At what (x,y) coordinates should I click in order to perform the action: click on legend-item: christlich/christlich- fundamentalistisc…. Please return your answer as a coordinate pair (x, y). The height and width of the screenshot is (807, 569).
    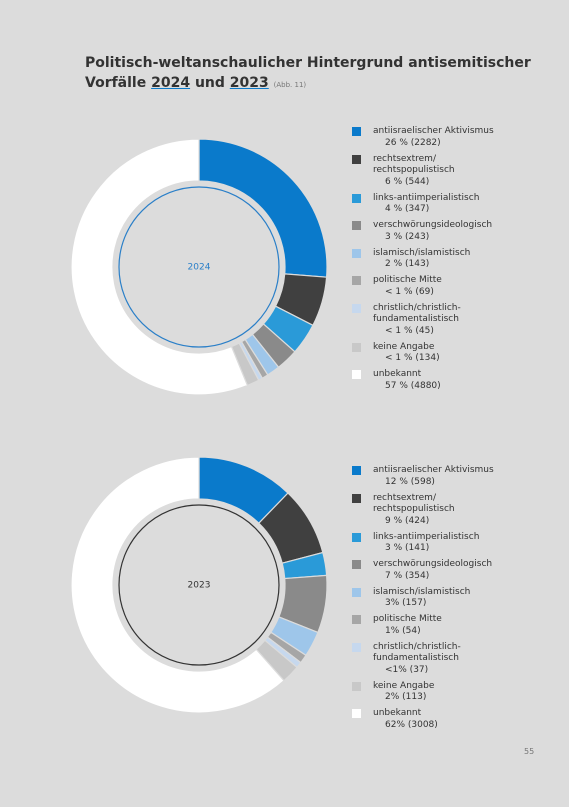
    Looking at the image, I should click on (452, 659).